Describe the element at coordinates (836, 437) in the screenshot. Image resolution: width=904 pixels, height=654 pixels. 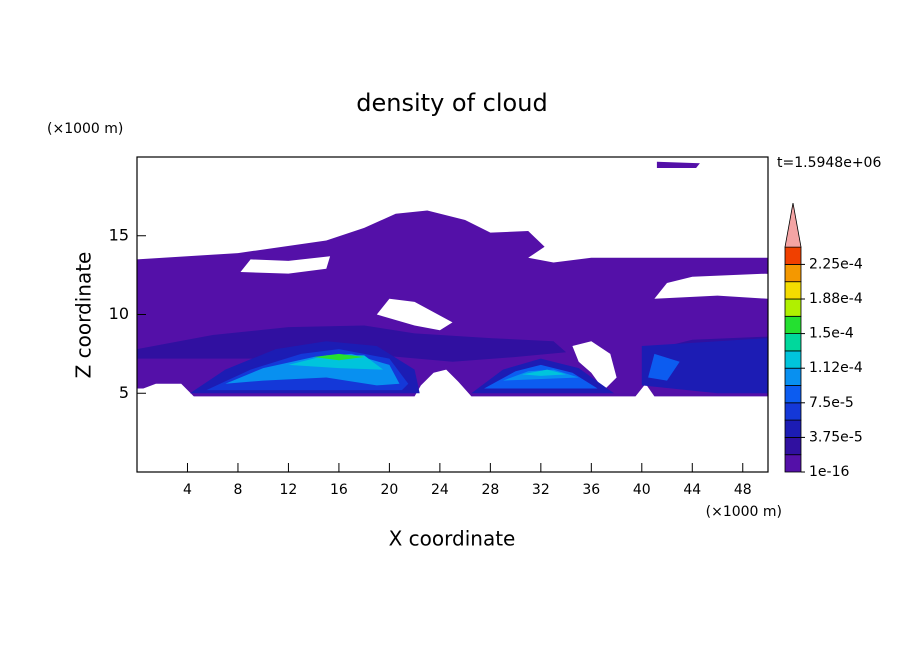
I see `colorbar-label: 3.75e-5` at that location.